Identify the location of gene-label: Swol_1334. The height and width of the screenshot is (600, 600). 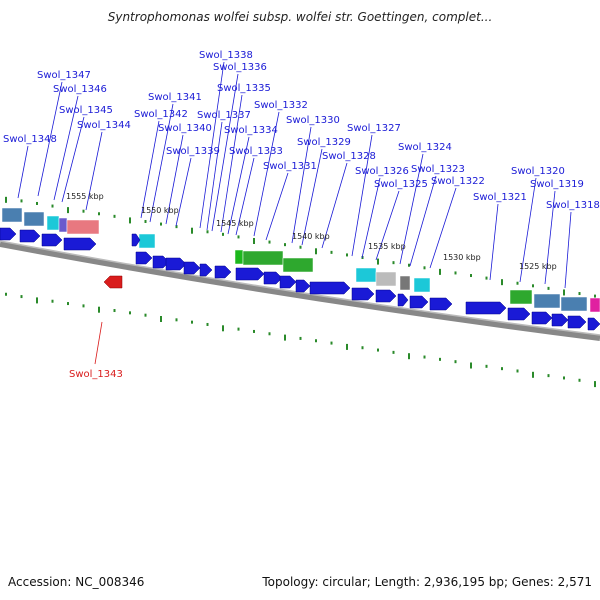
(251, 130).